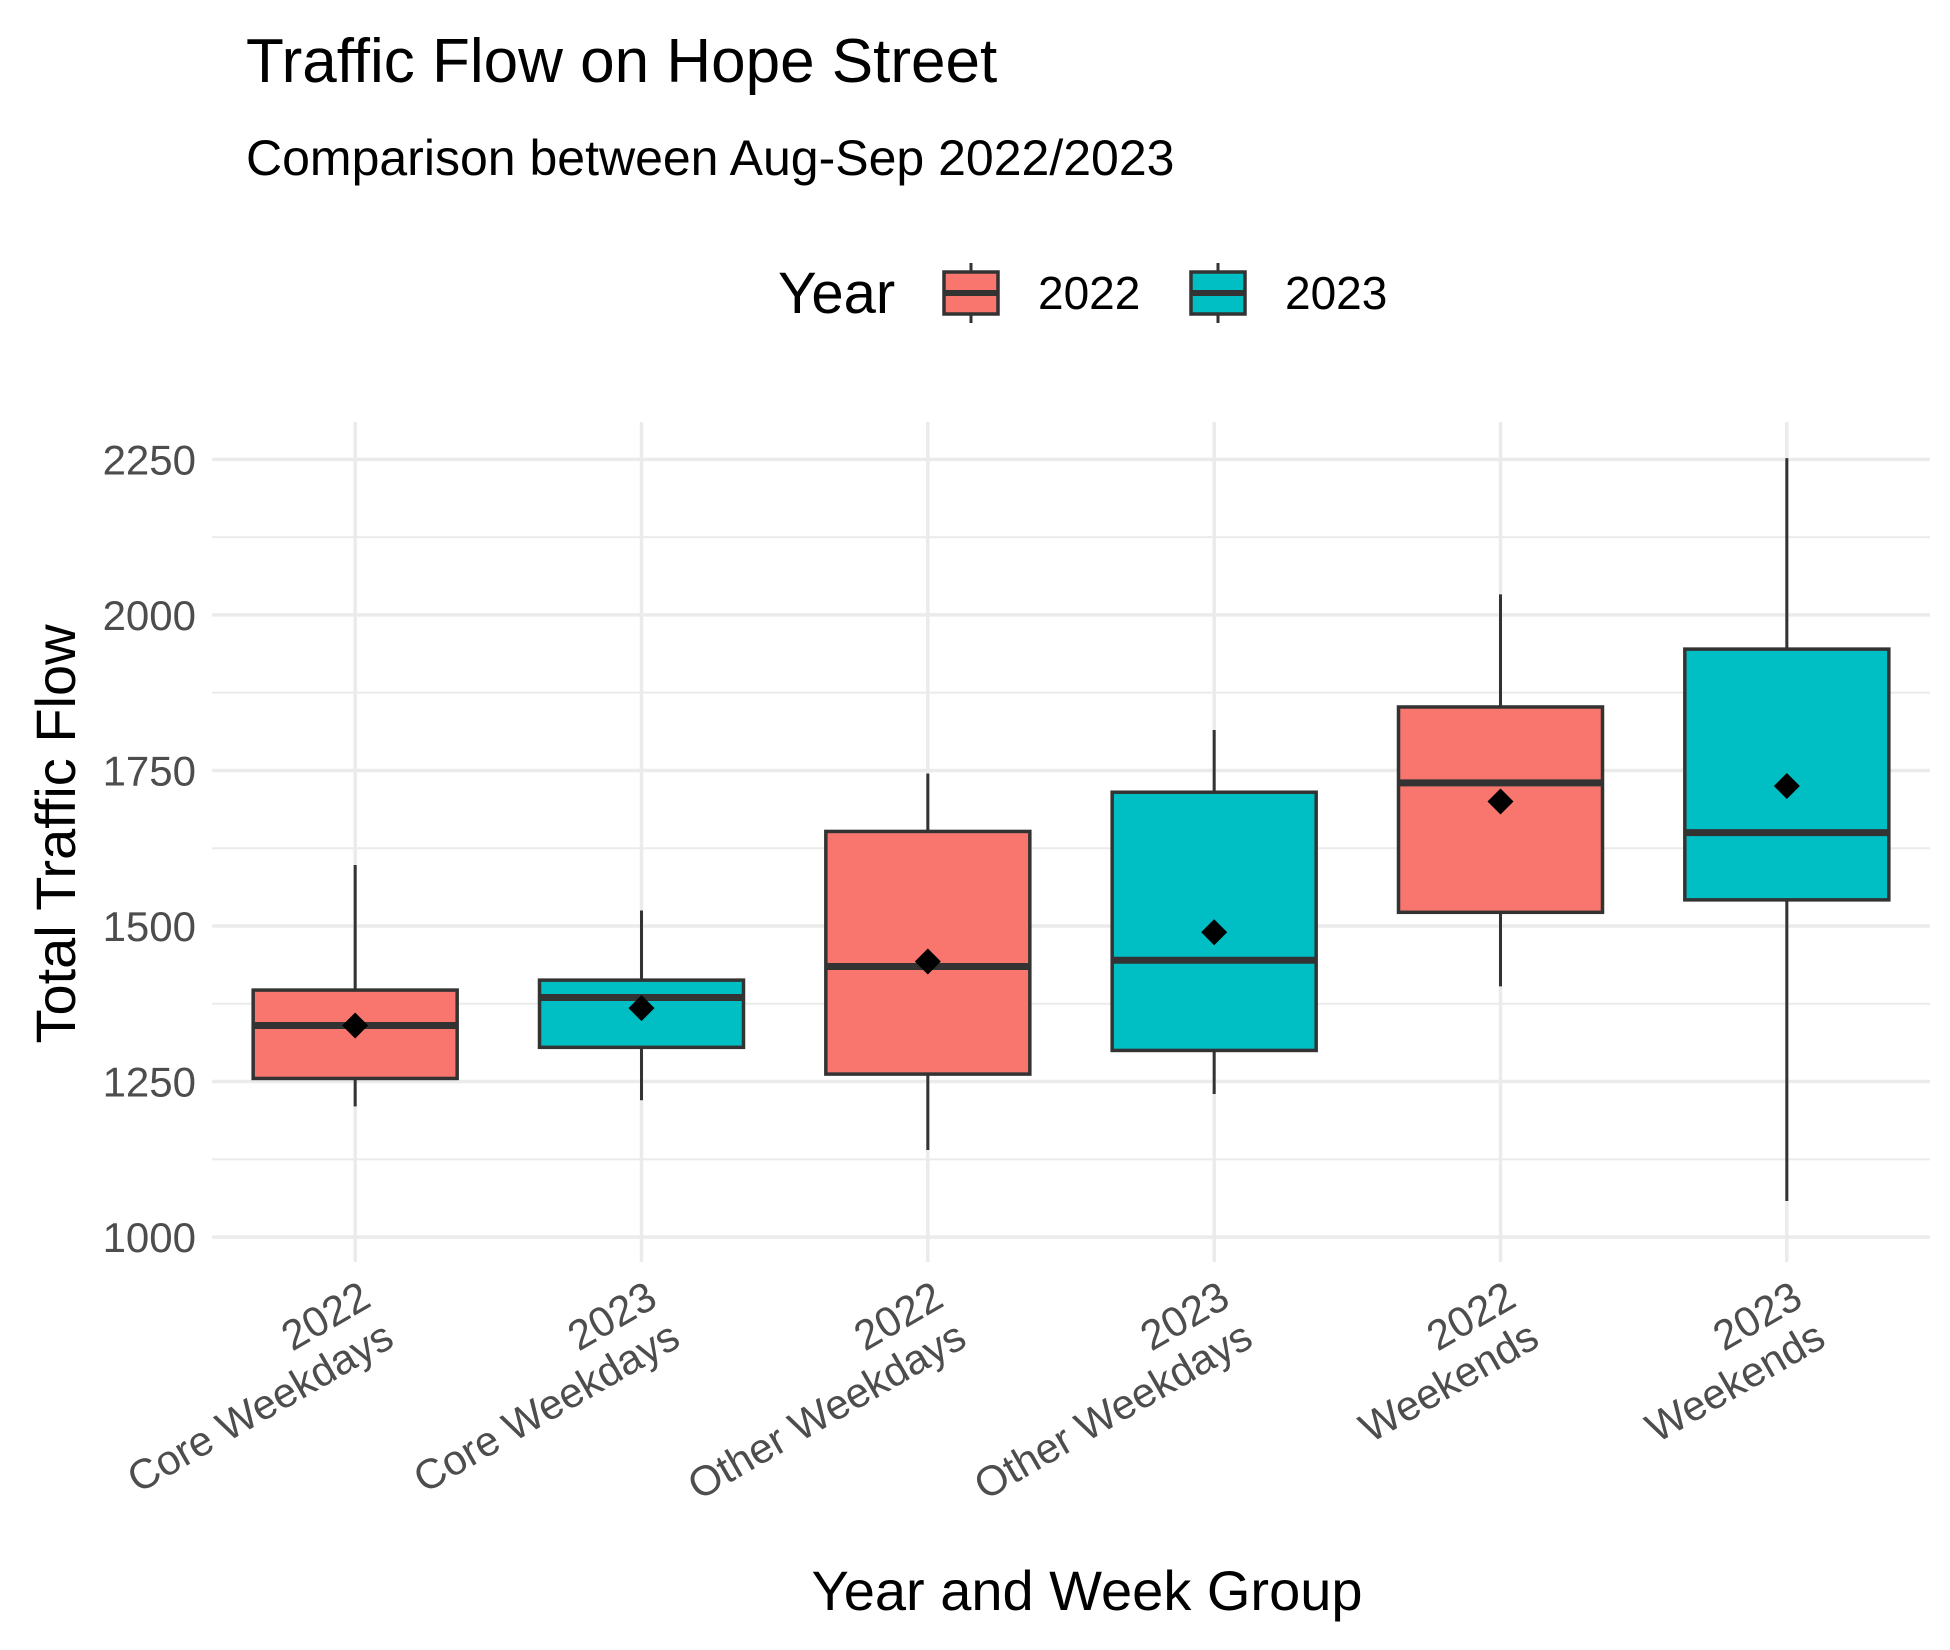 The width and height of the screenshot is (1950, 1650). I want to click on legend-label: 2023, so click(1336, 293).